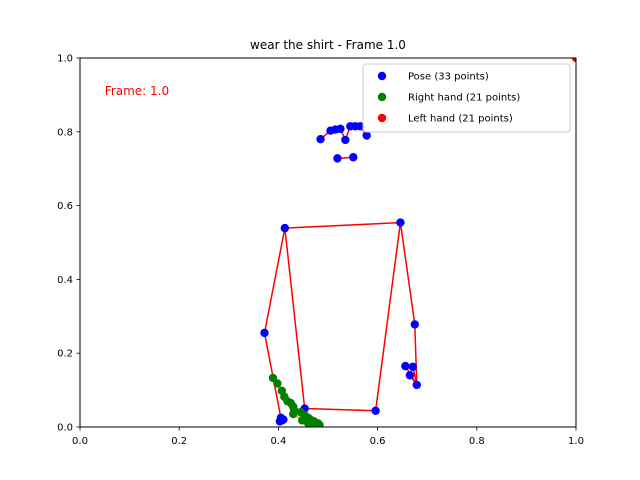 This screenshot has height=480, width=640. What do you see at coordinates (137, 91) in the screenshot?
I see `frame-annotation: Frame: 1.0` at bounding box center [137, 91].